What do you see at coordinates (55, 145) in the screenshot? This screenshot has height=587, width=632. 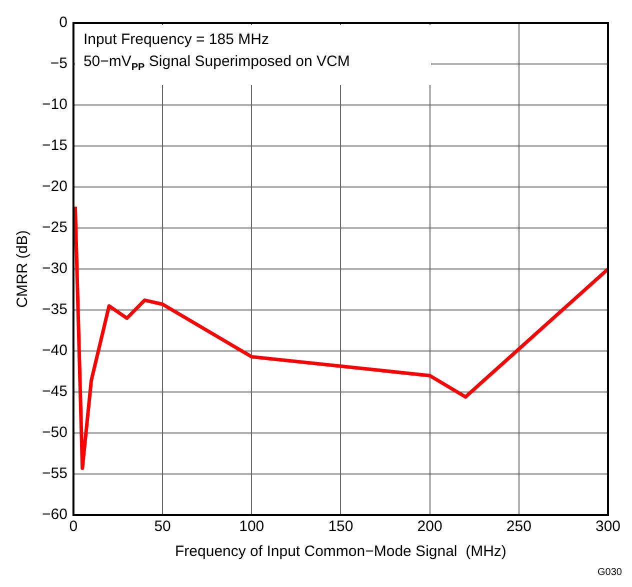 I see `y-tick-label: −15` at bounding box center [55, 145].